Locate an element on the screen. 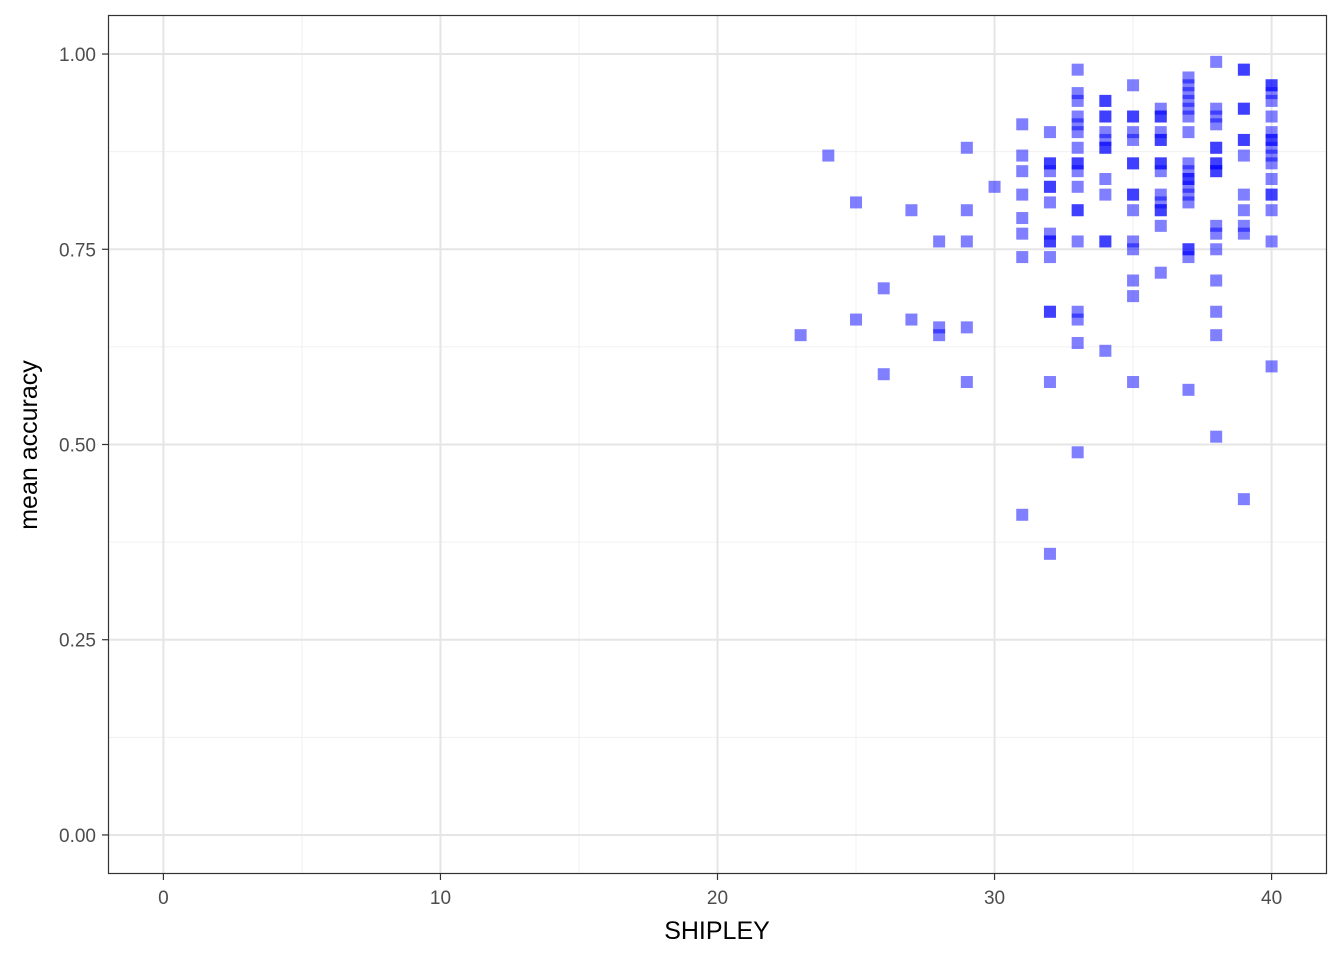  x-axis-title: SHIPLEY is located at coordinates (717, 931).